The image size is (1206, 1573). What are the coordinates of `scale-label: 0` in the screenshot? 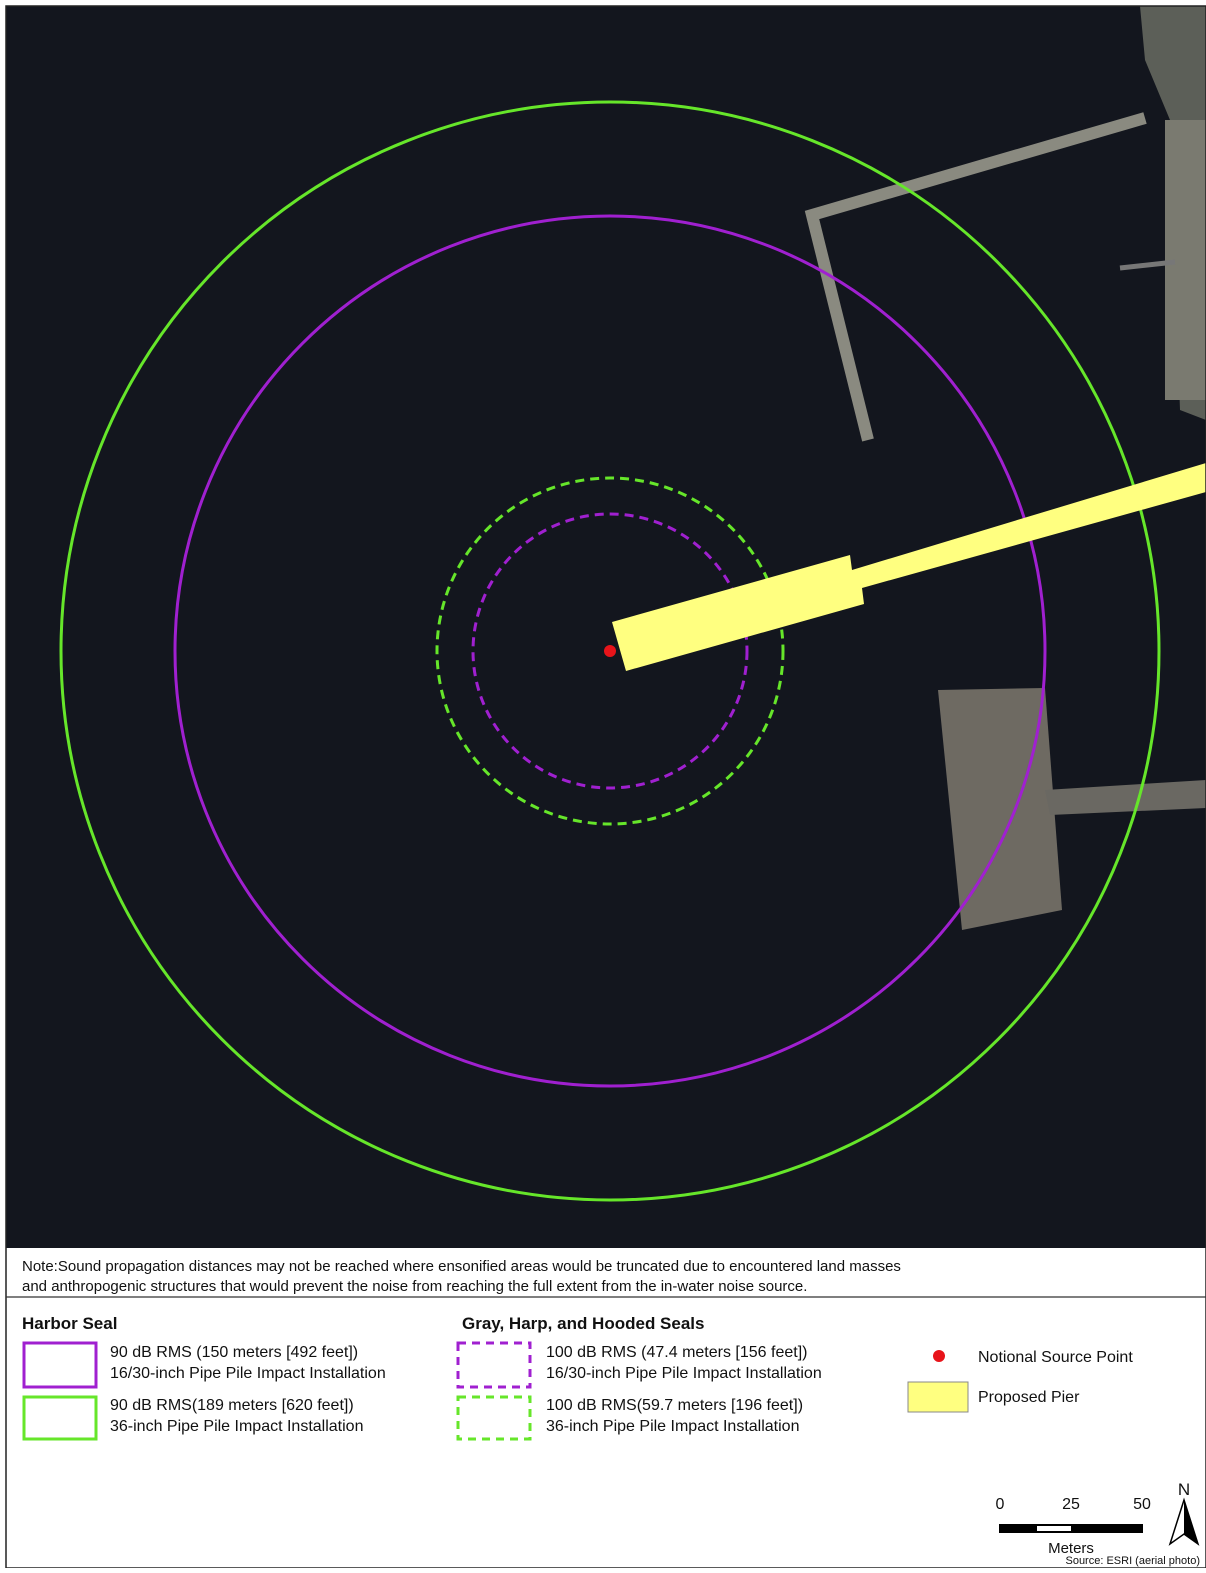 It's located at (1000, 1504).